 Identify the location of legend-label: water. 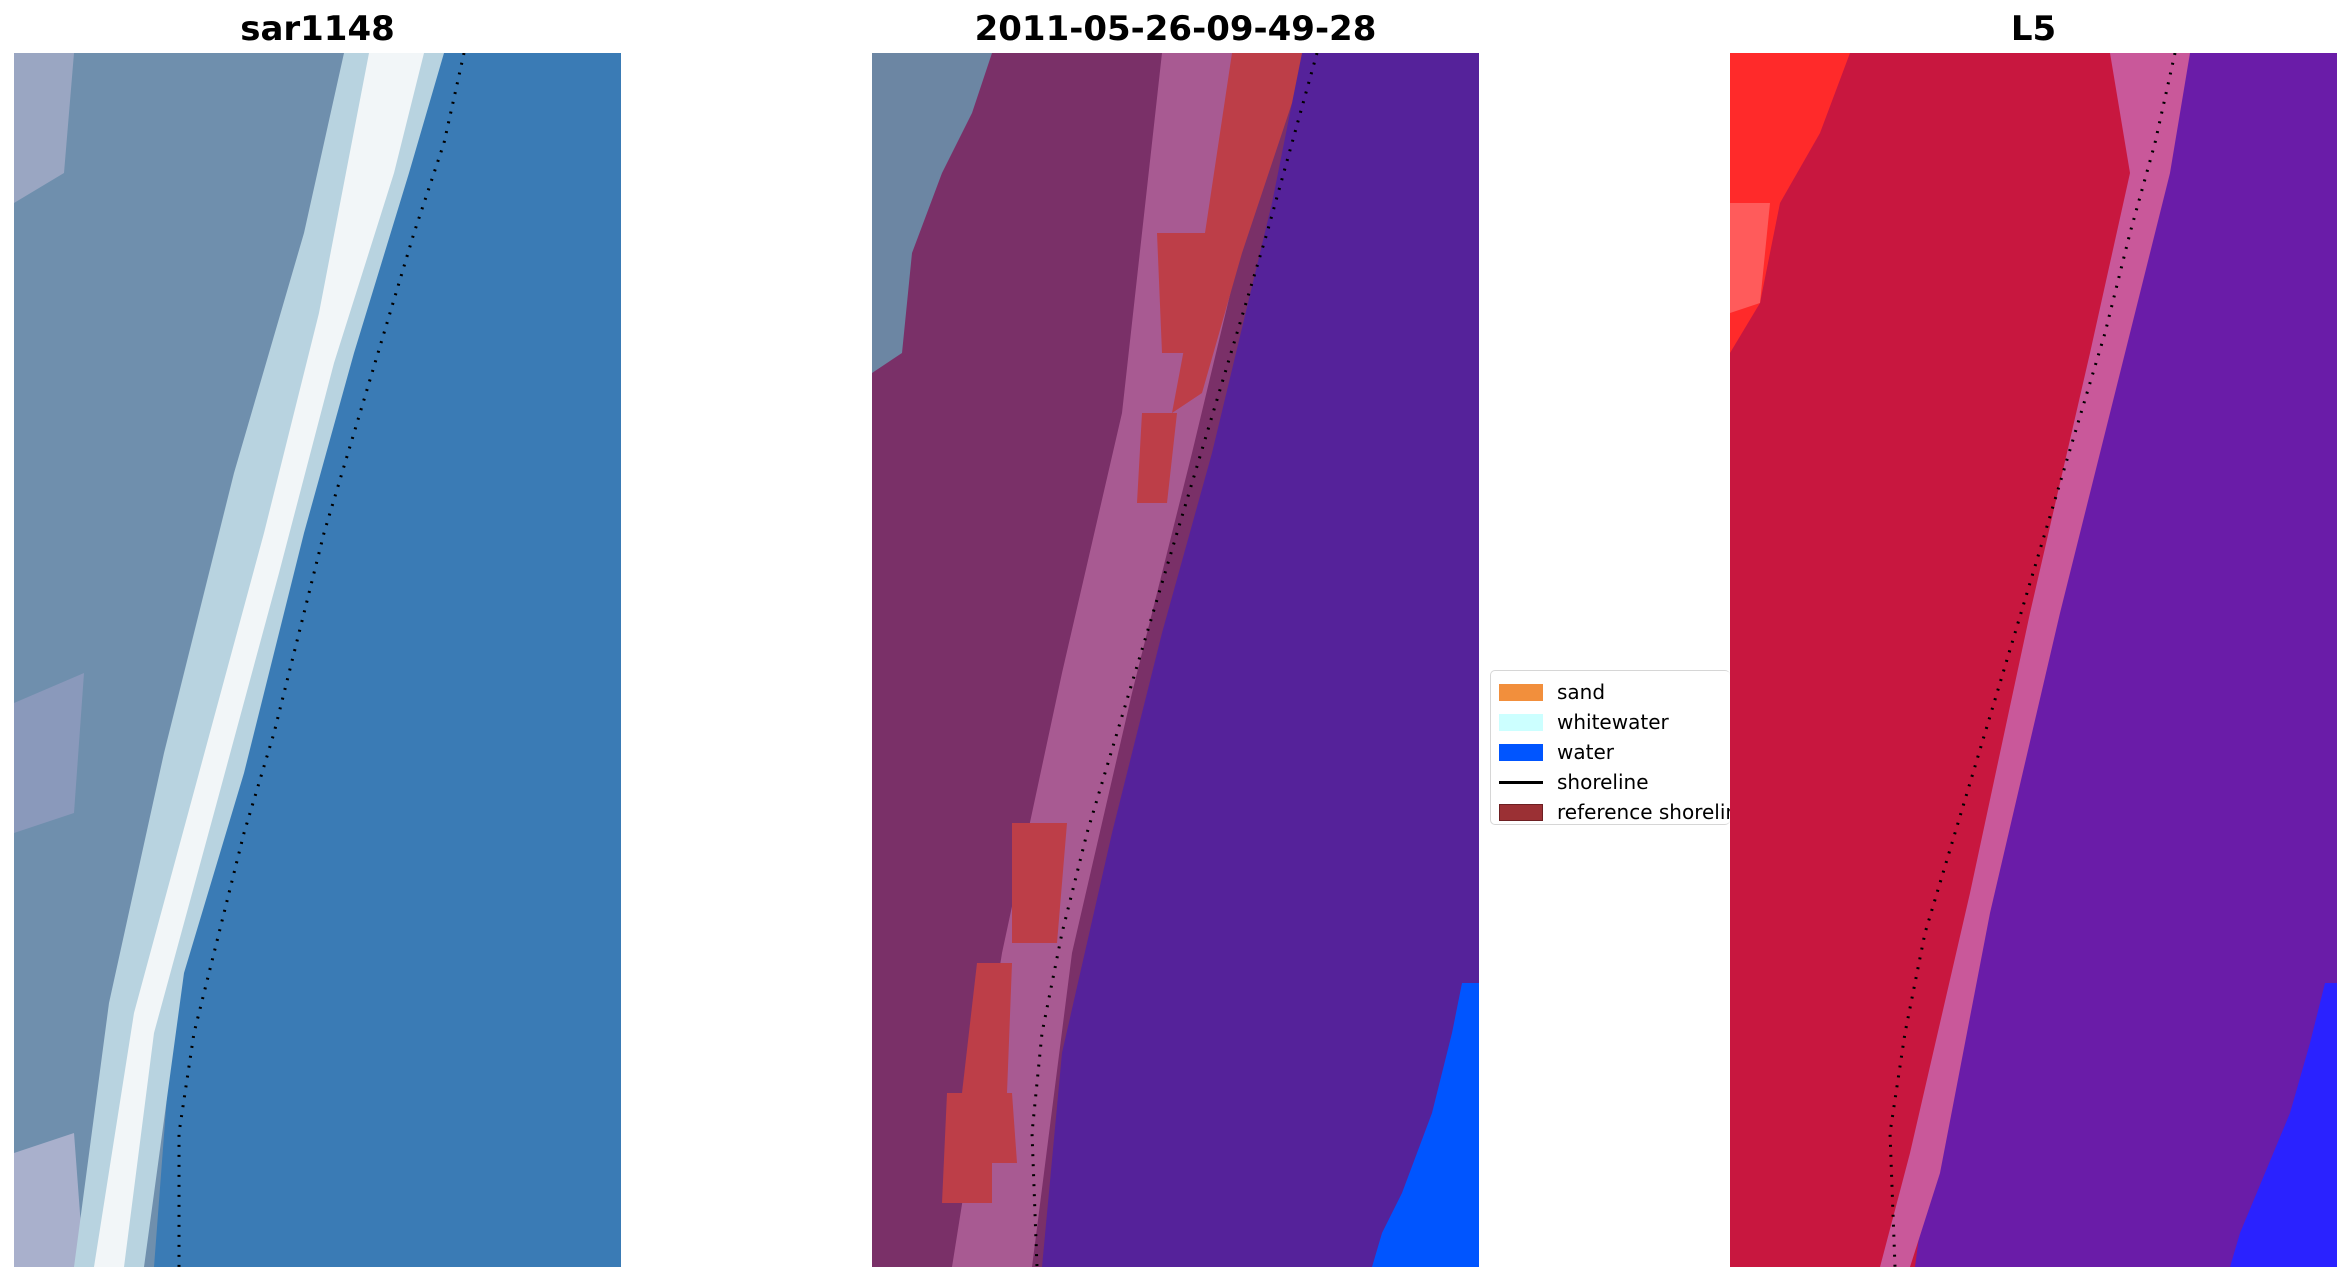
(1585, 752).